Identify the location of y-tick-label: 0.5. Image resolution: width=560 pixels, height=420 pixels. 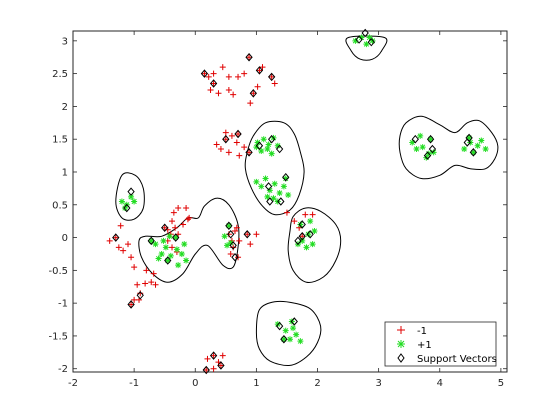
(60, 205).